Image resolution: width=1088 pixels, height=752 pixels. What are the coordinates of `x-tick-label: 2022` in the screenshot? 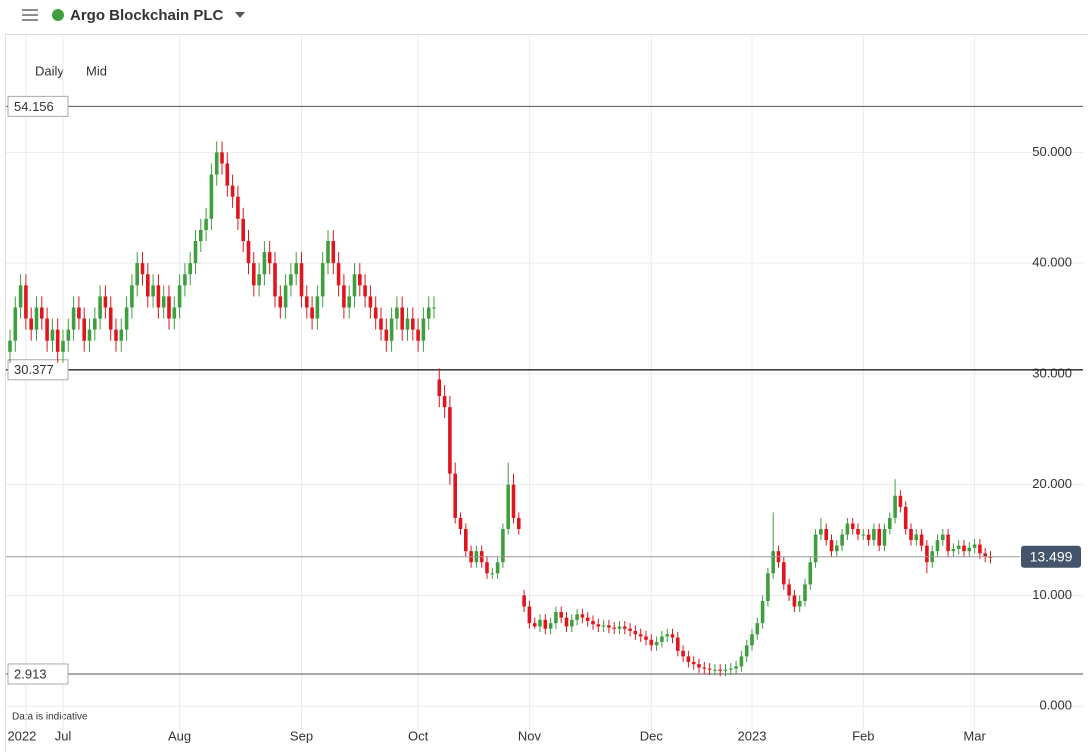 It's located at (21, 735).